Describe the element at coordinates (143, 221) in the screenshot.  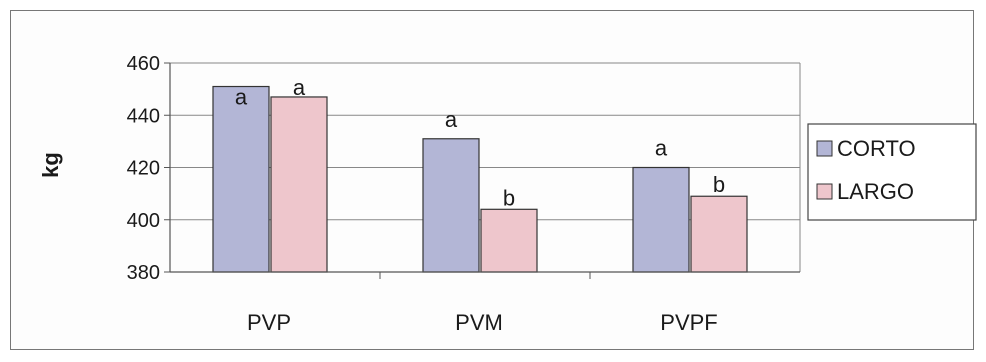
I see `y-tick-label: 400` at that location.